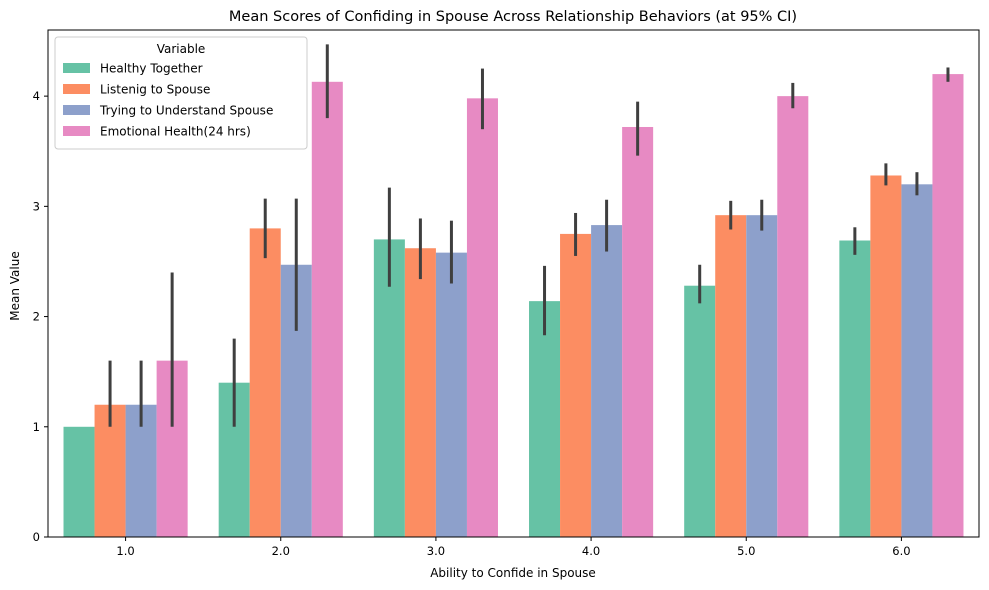 This screenshot has height=590, width=989. Describe the element at coordinates (175, 132) in the screenshot. I see `legend-label-4: Emotional Health(24 hrs)` at that location.